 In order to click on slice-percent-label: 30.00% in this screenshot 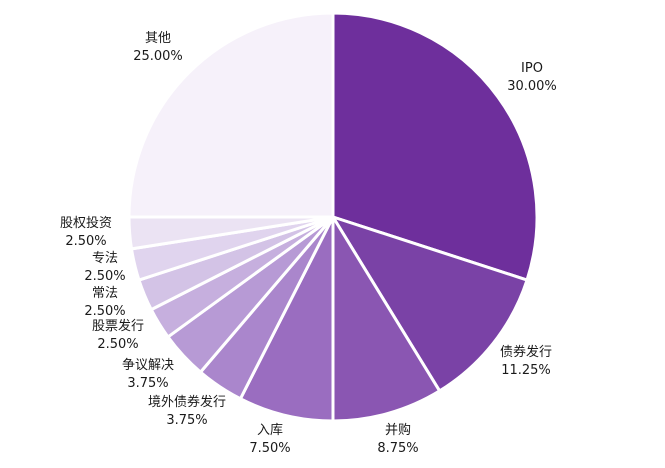, I will do `click(532, 86)`.